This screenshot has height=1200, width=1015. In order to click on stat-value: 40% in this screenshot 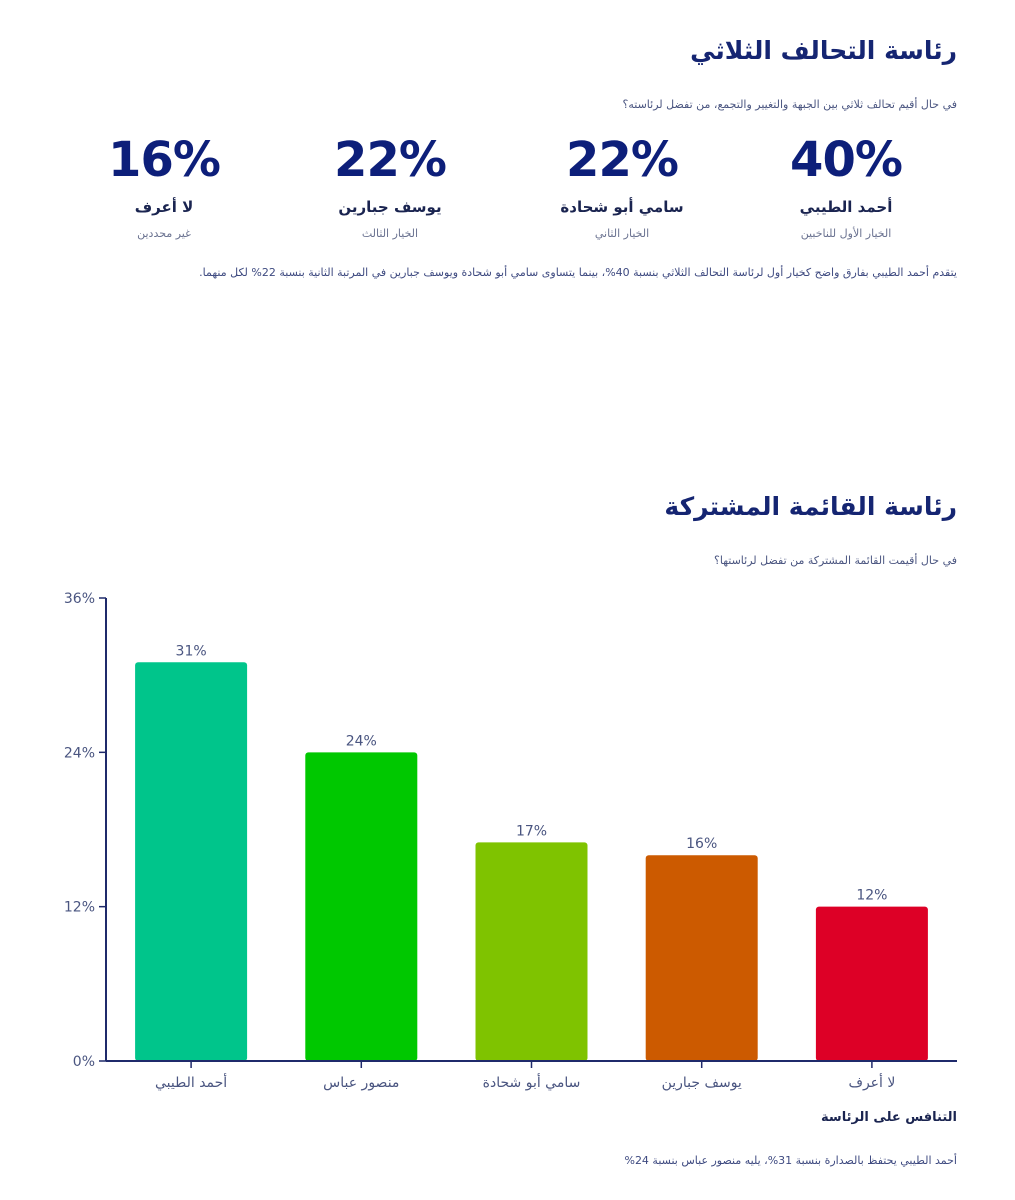, I will do `click(846, 160)`.